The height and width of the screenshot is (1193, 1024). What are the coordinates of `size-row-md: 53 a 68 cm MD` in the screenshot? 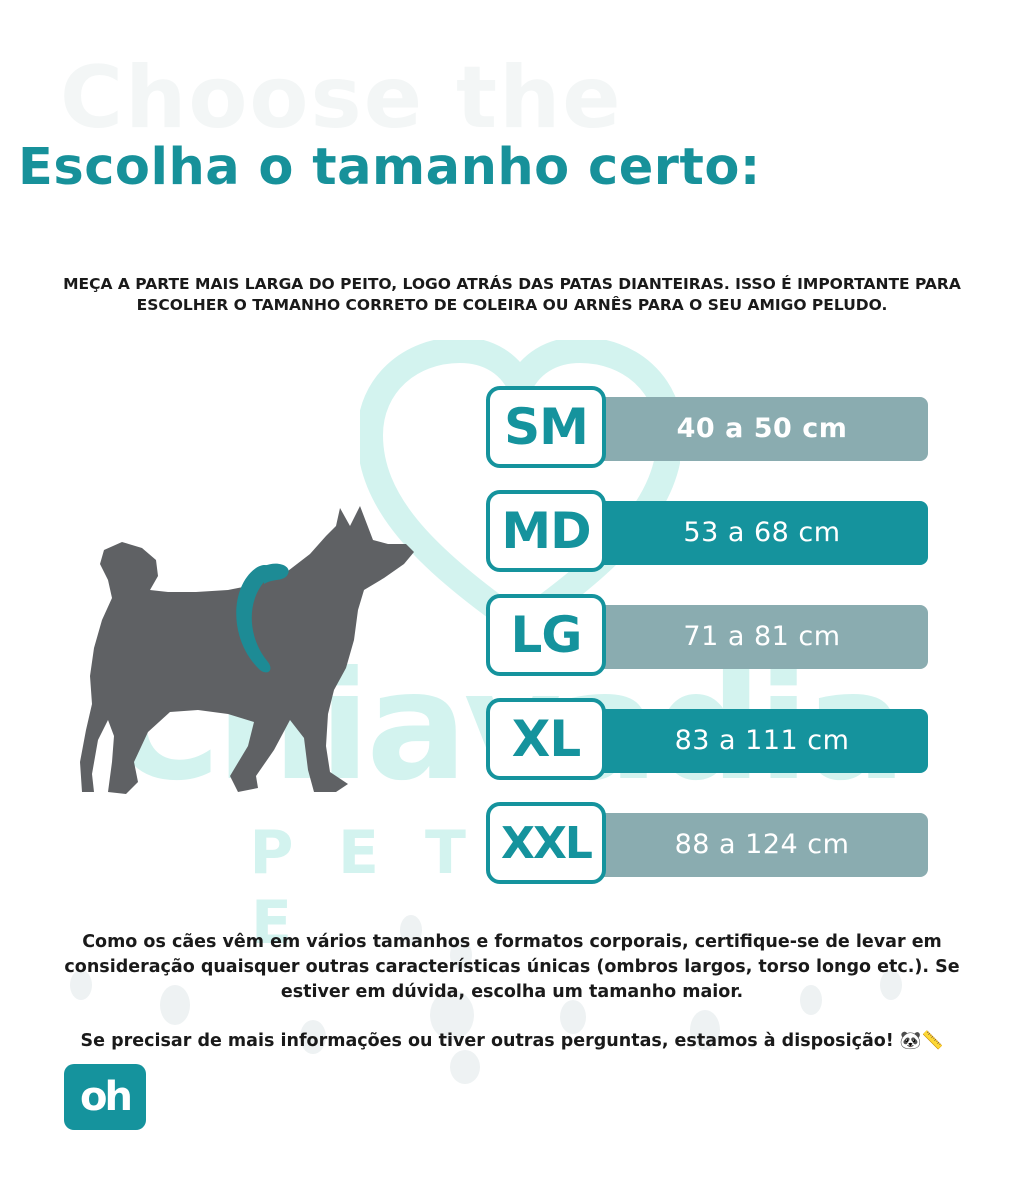 It's located at (715, 533).